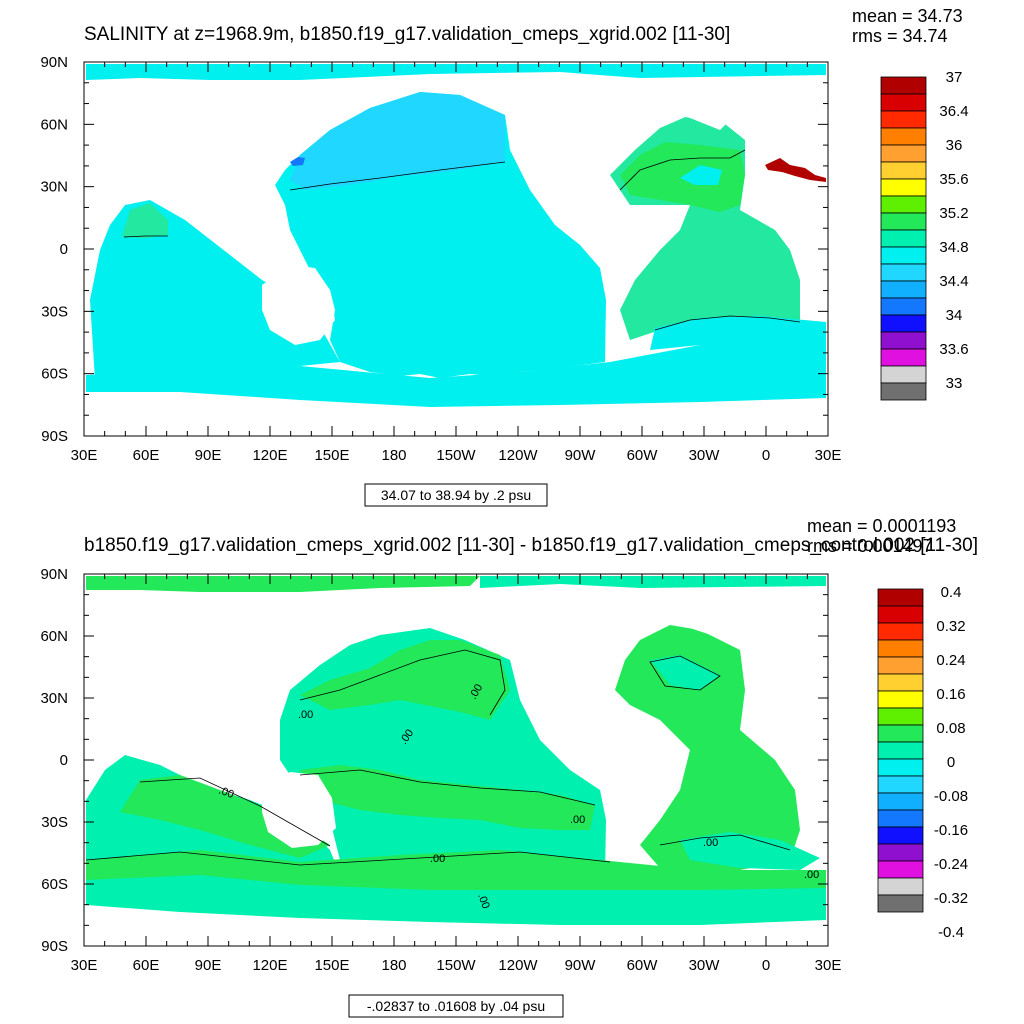  What do you see at coordinates (954, 315) in the screenshot?
I see `colorbar-label: 34` at bounding box center [954, 315].